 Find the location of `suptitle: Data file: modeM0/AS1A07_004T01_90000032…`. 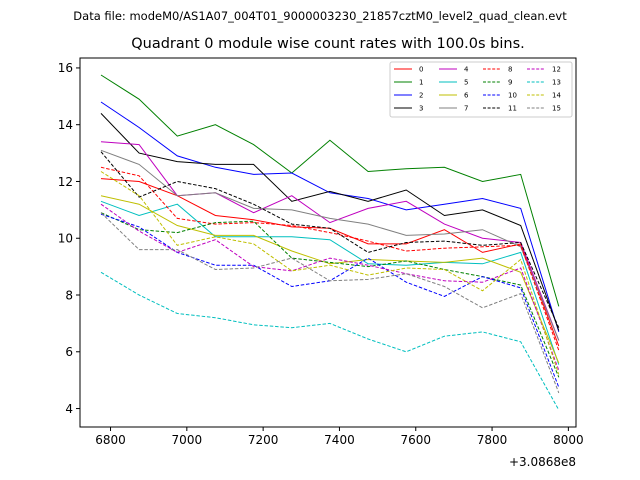

suptitle: Data file: modeM0/AS1A07_004T01_90000032… is located at coordinates (320, 16).